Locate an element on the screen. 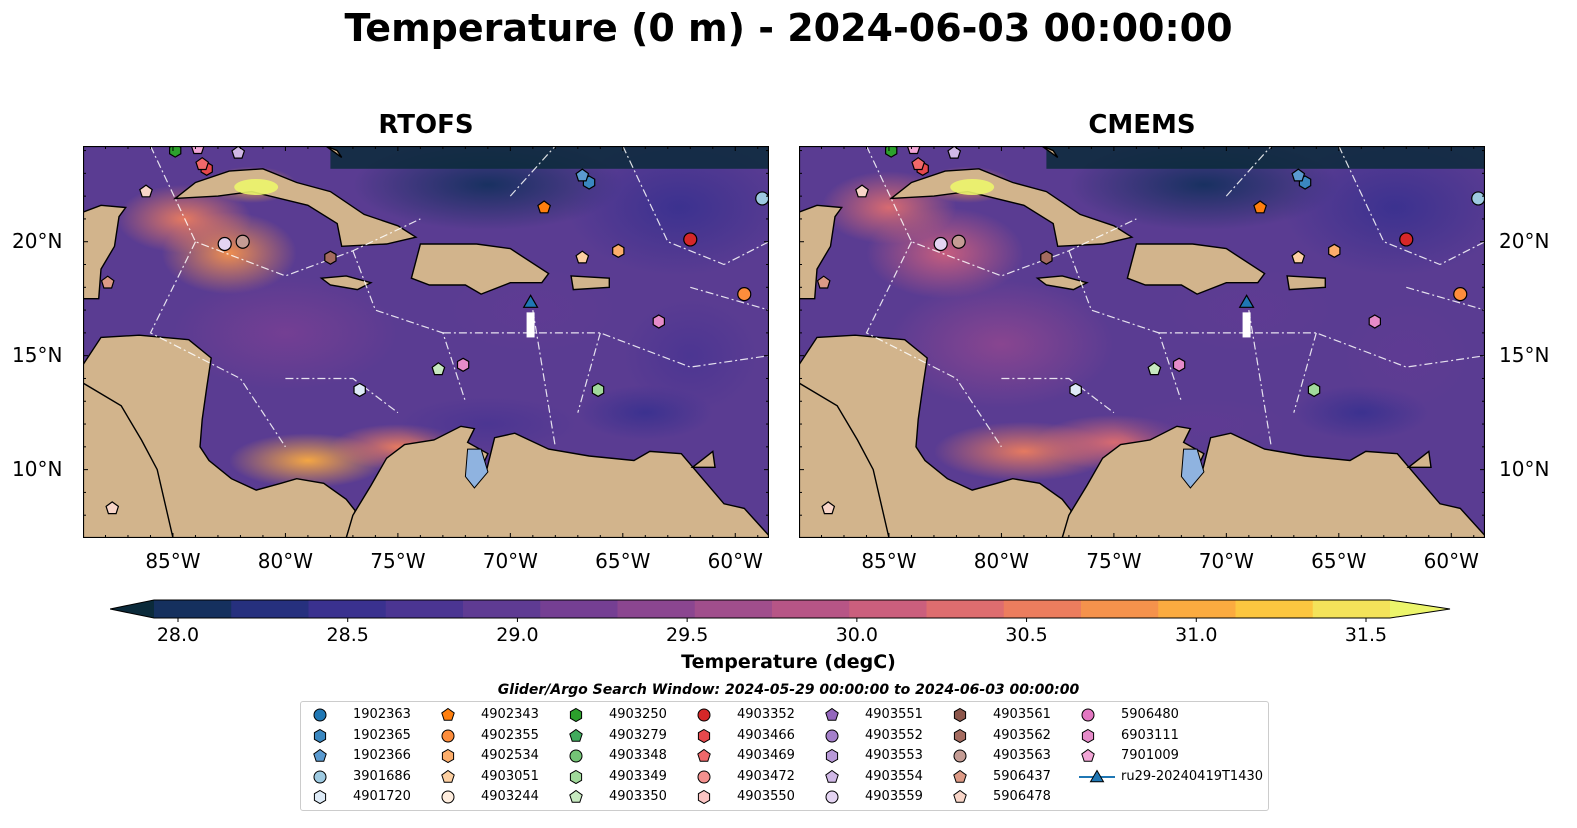 The image size is (1577, 828). legend-label: 4903559 is located at coordinates (894, 796).